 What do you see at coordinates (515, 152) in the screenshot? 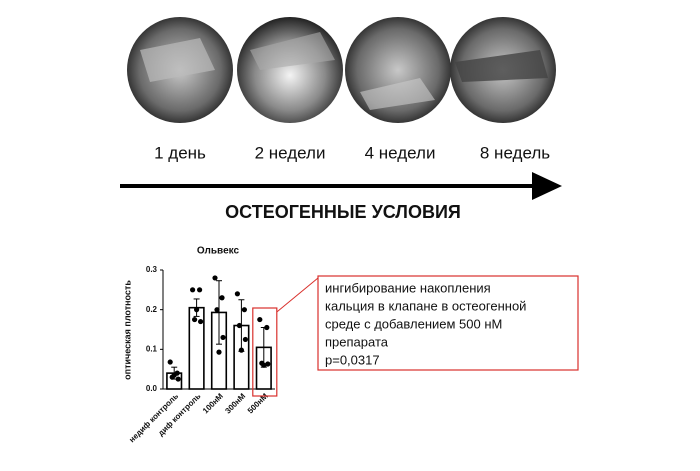
I see `timeline-label: 8 недель` at bounding box center [515, 152].